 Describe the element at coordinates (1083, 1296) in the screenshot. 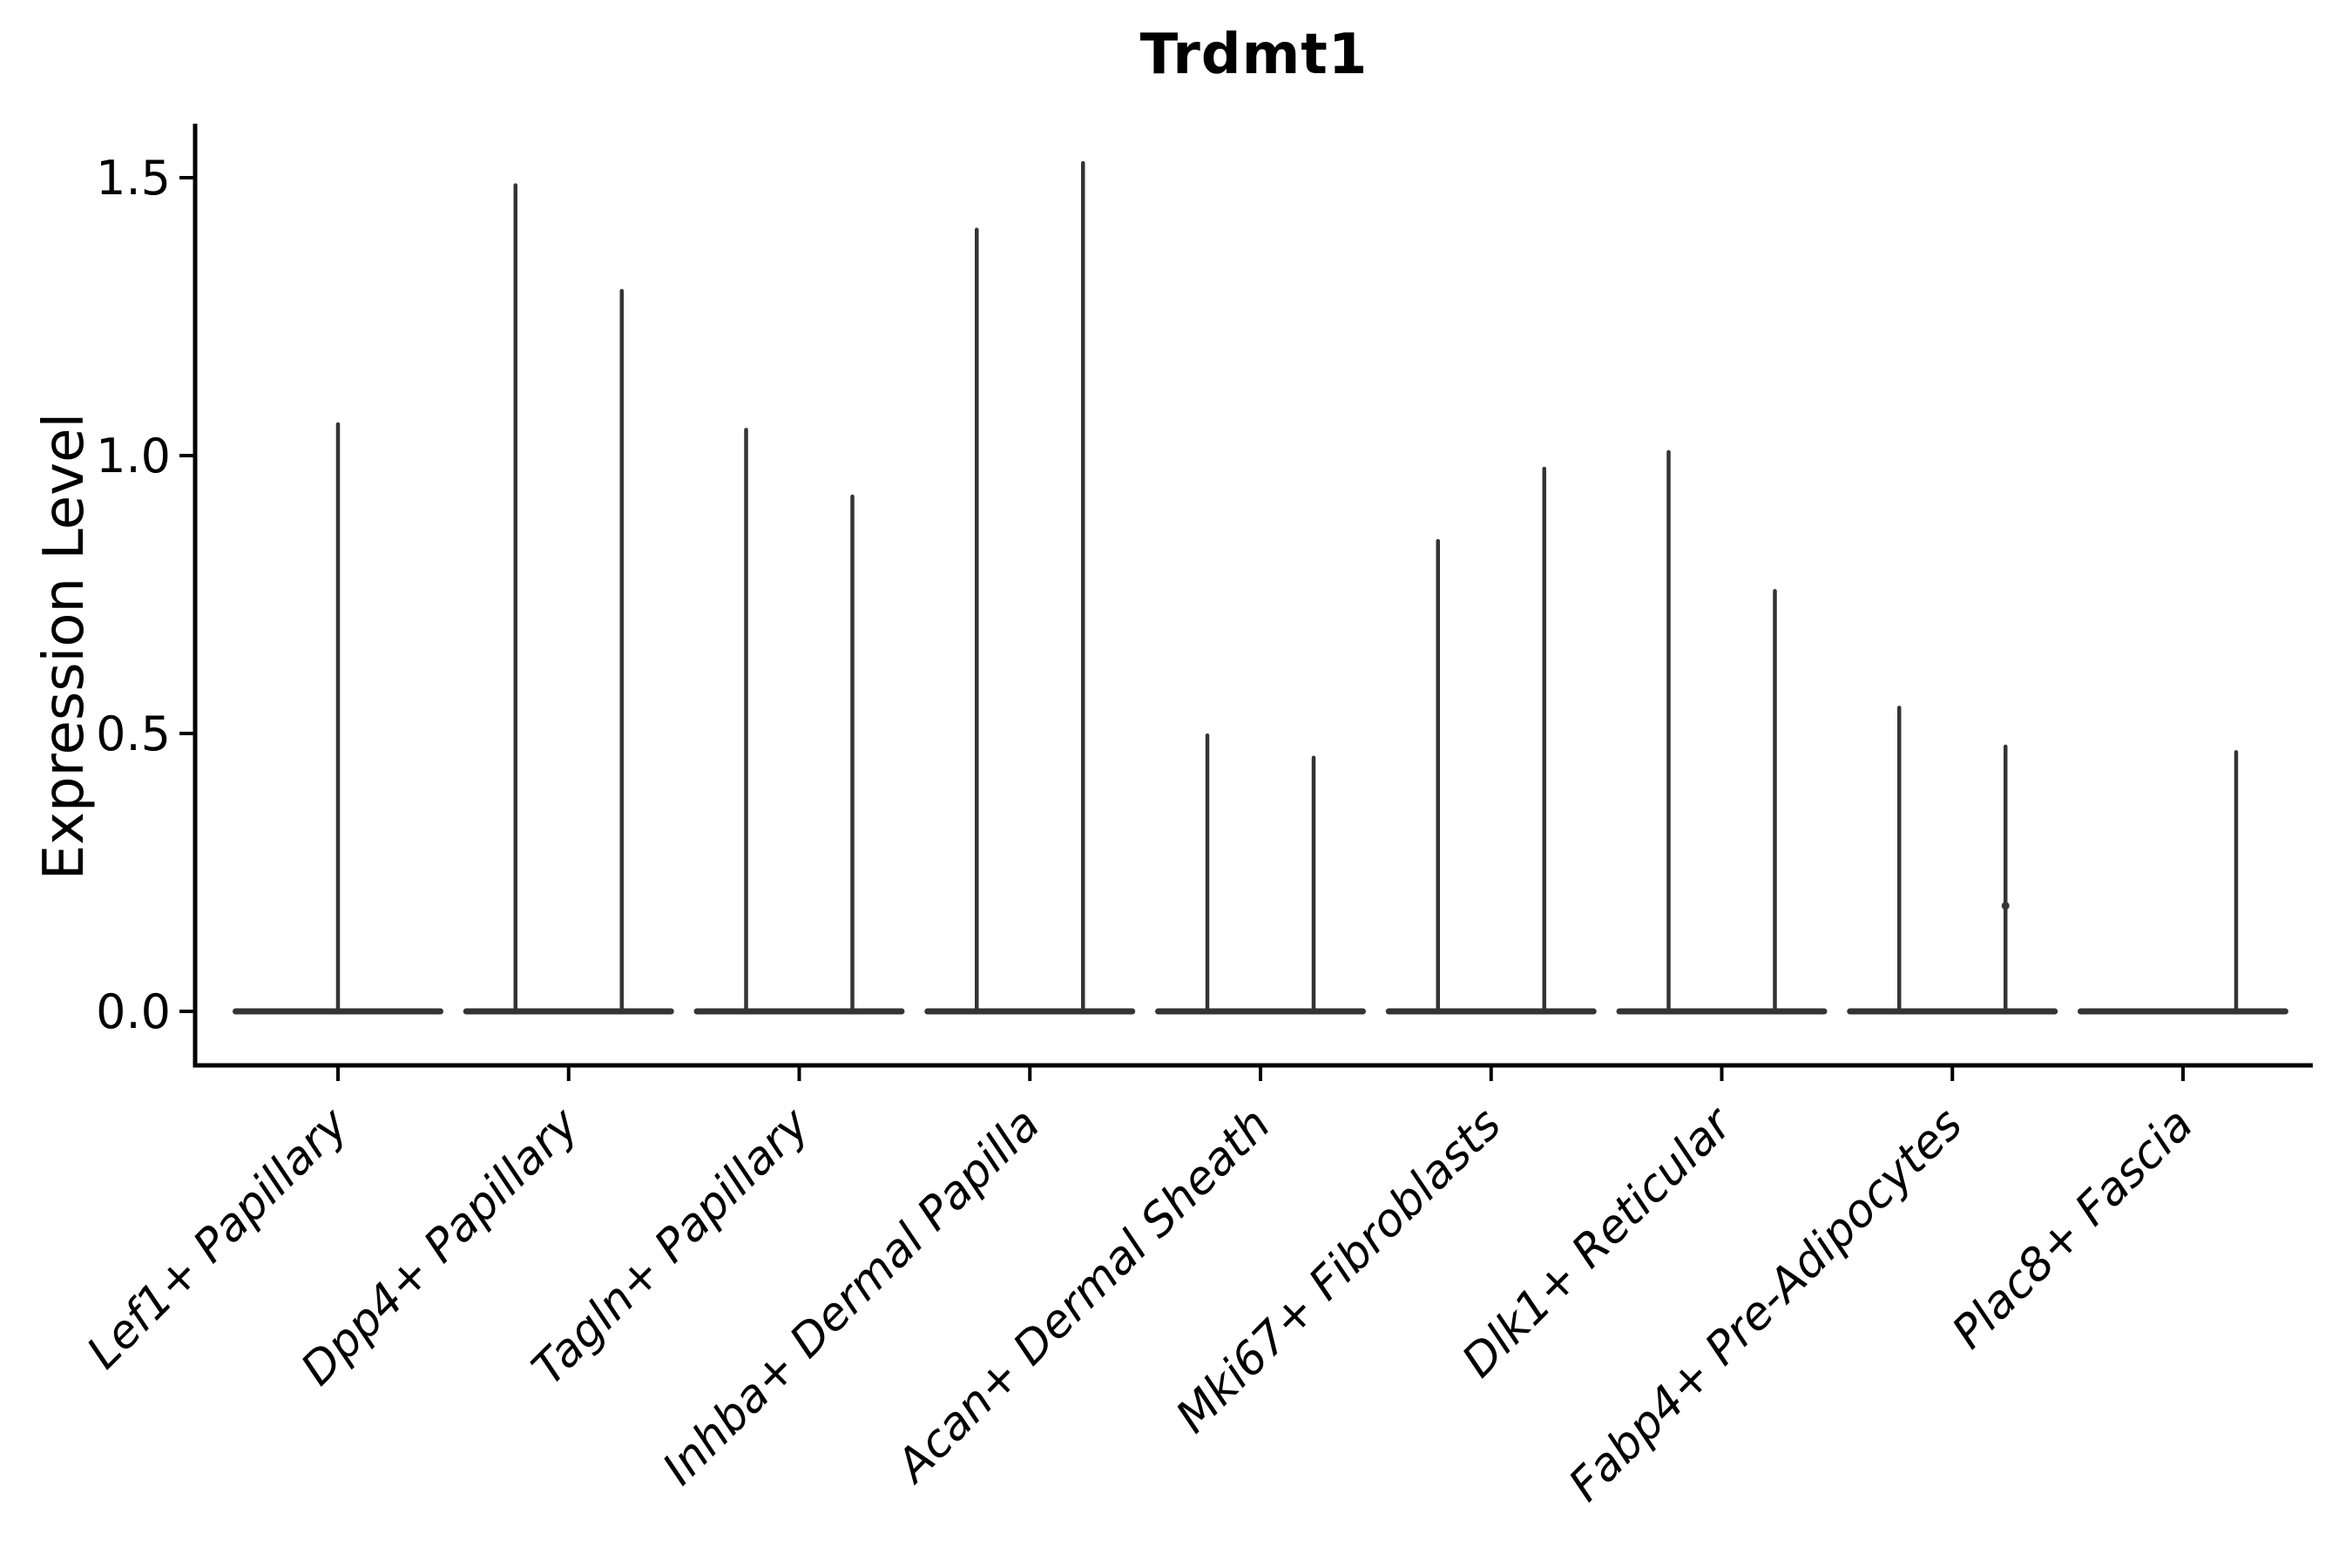

I see `x-tick-label: Acan+ Dermal Sheath` at that location.